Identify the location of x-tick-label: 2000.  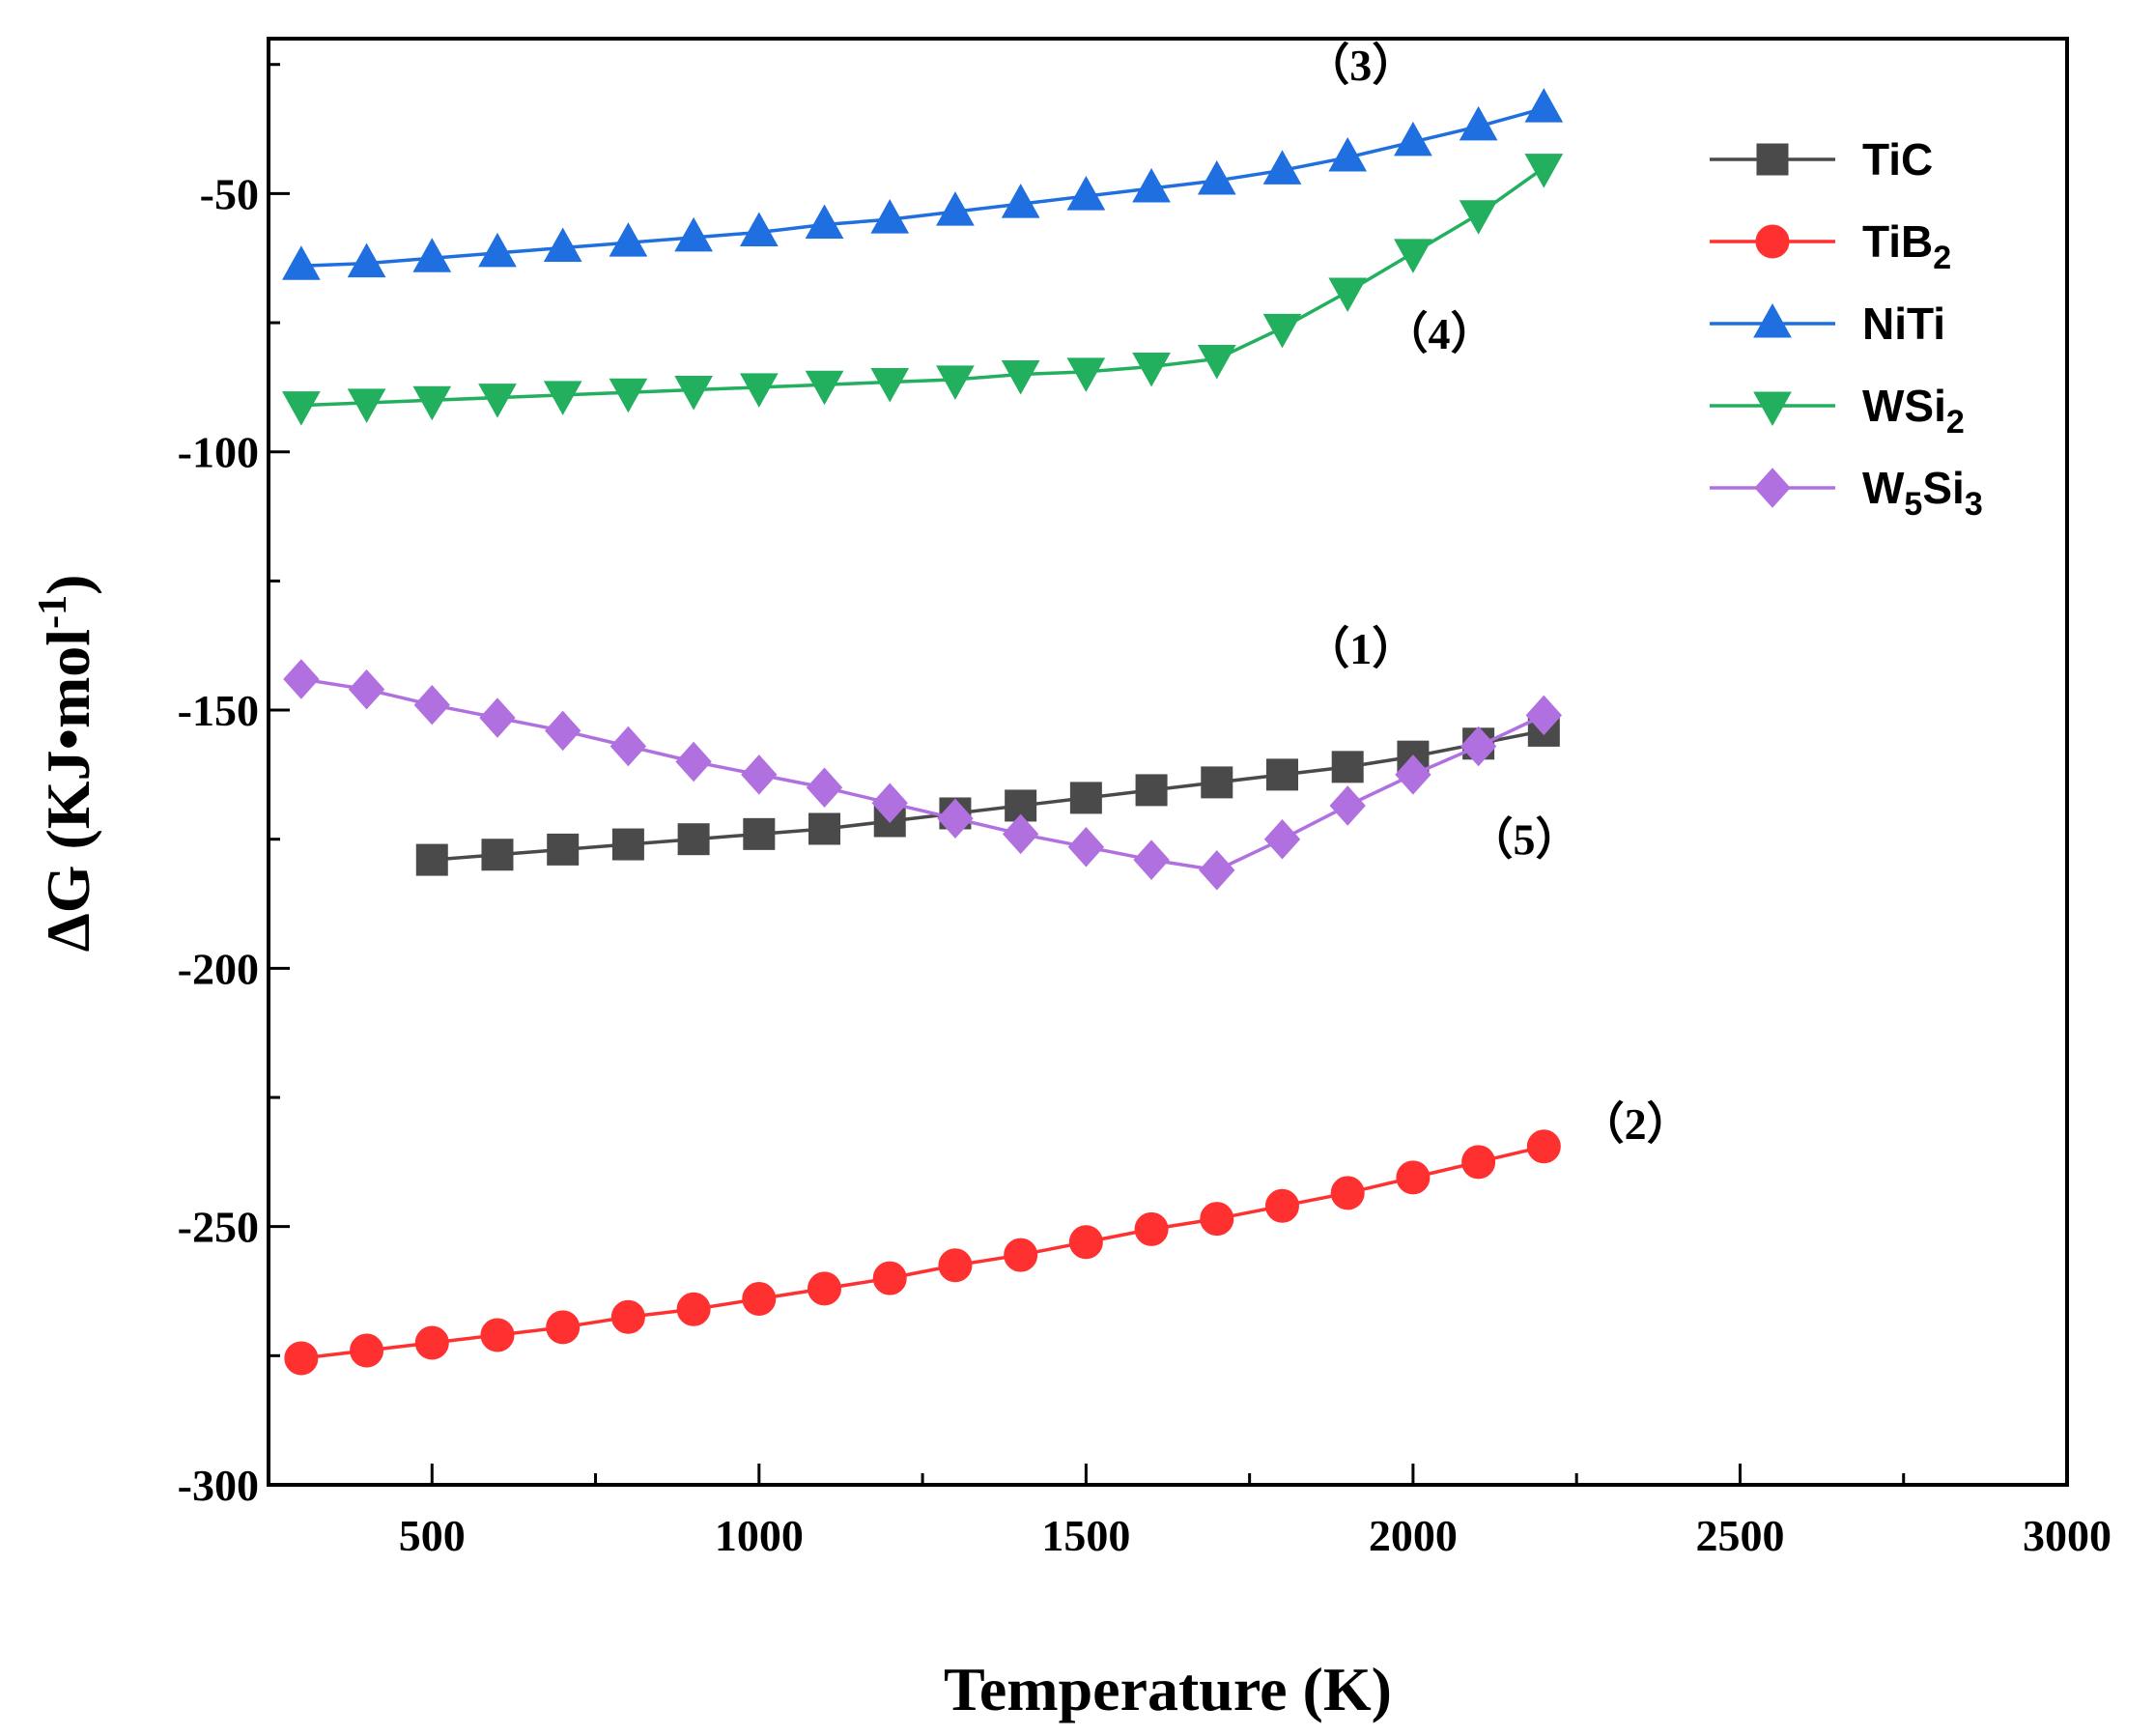
(1413, 1535).